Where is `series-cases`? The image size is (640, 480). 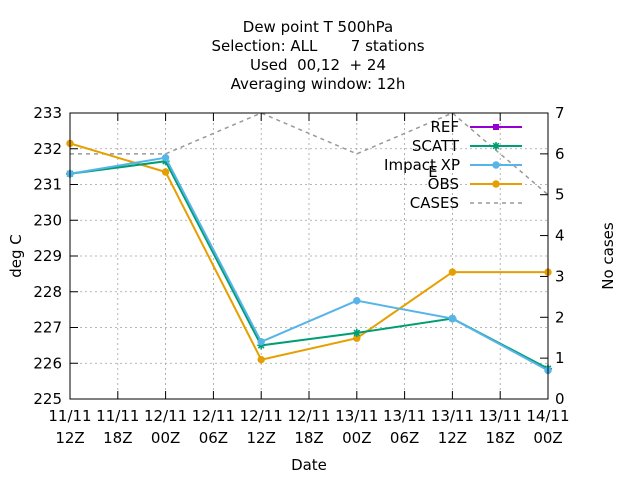 series-cases is located at coordinates (309, 154).